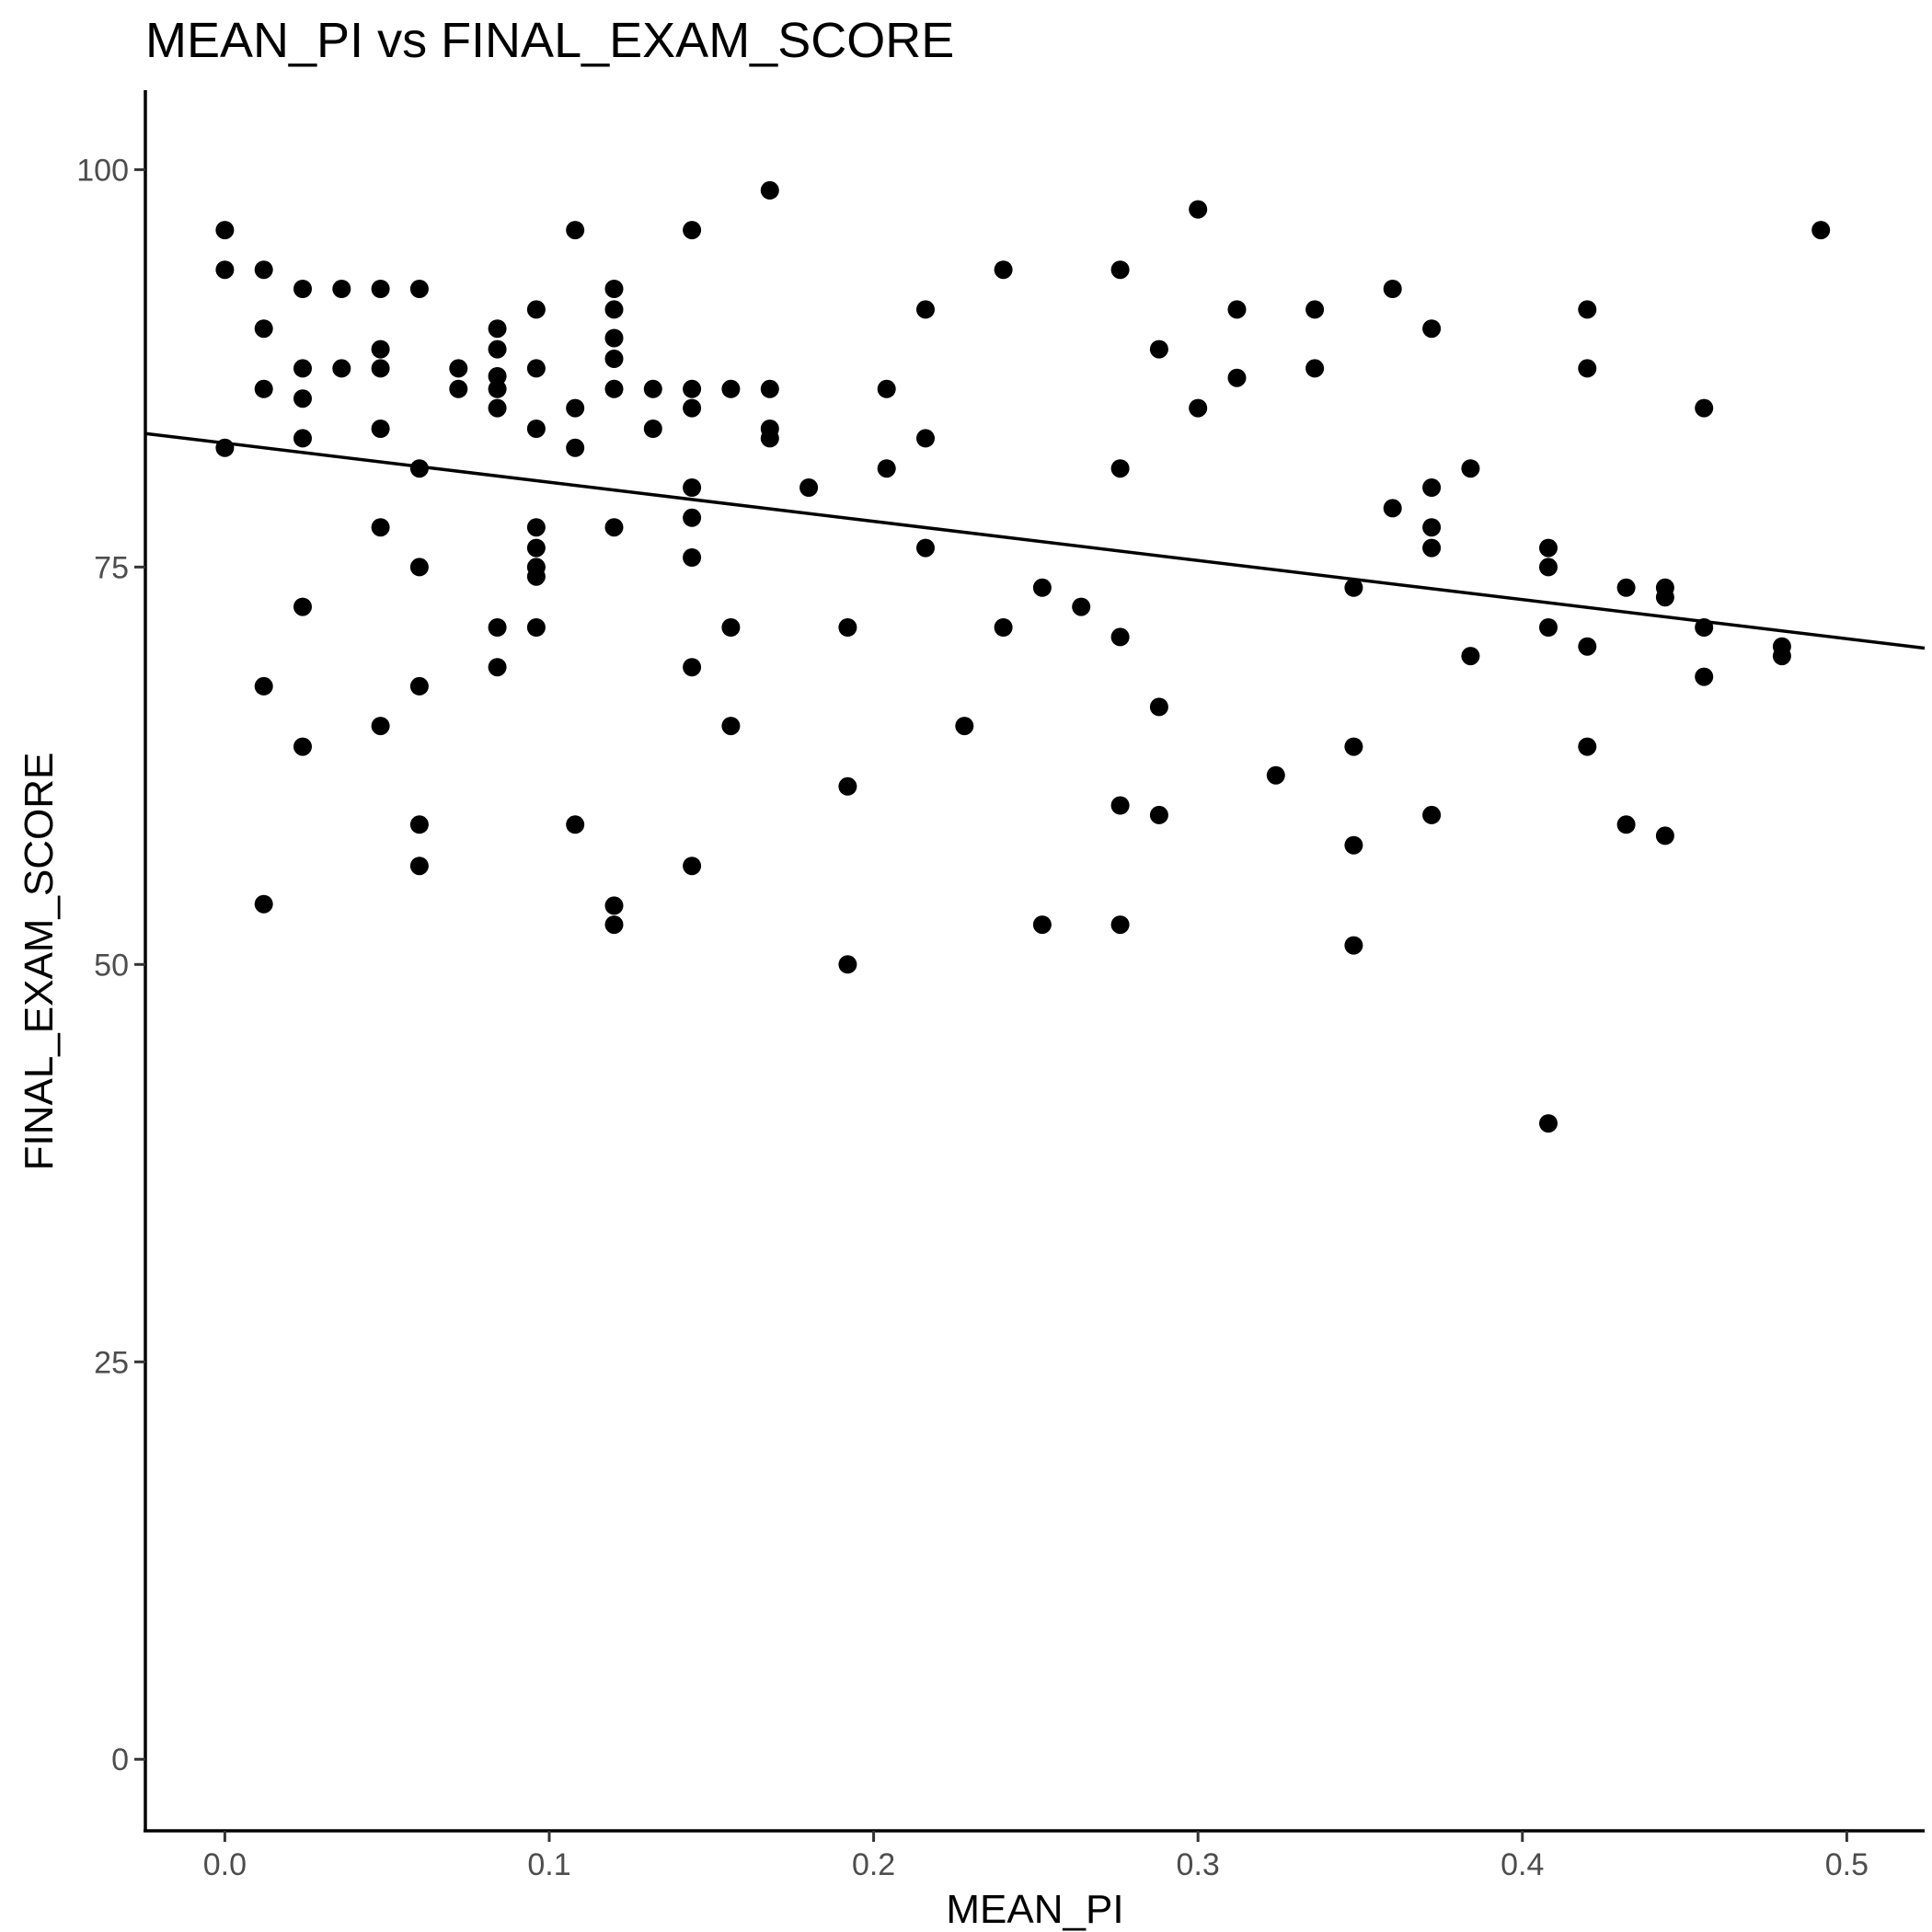 This screenshot has height=1932, width=1932. I want to click on y-tick-label: 75, so click(111, 567).